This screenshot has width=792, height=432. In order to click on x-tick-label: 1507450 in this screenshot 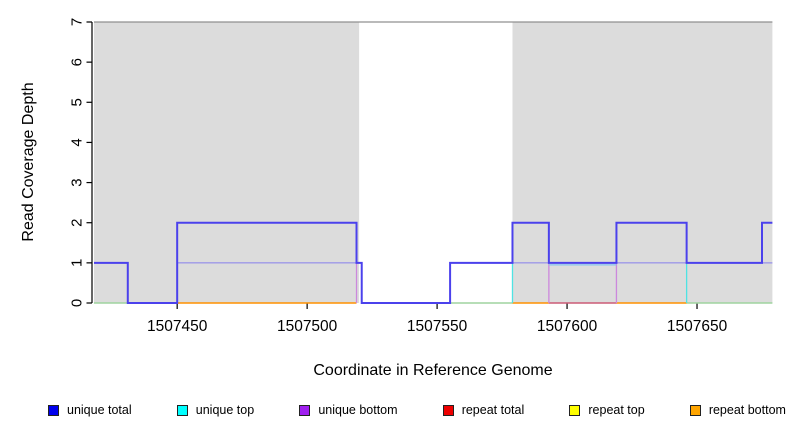, I will do `click(177, 326)`.